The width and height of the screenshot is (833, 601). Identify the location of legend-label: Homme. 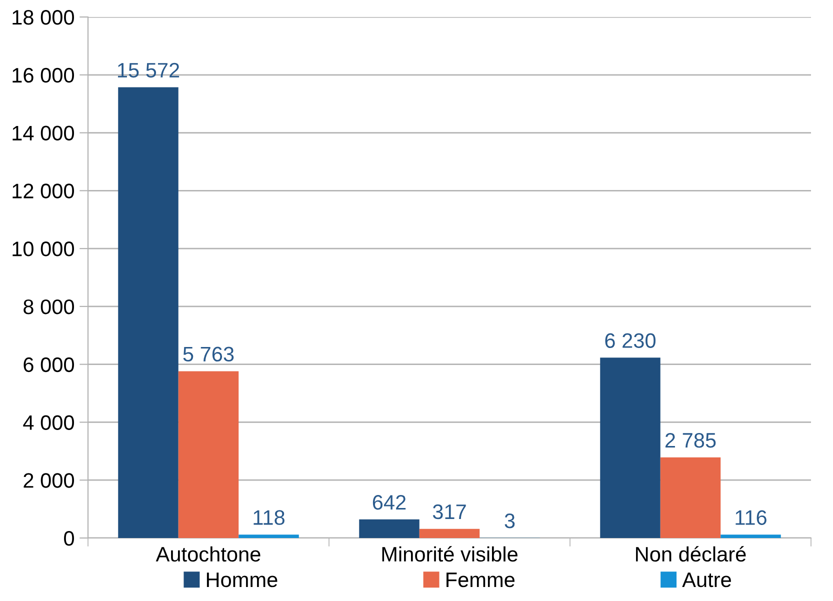
(242, 580).